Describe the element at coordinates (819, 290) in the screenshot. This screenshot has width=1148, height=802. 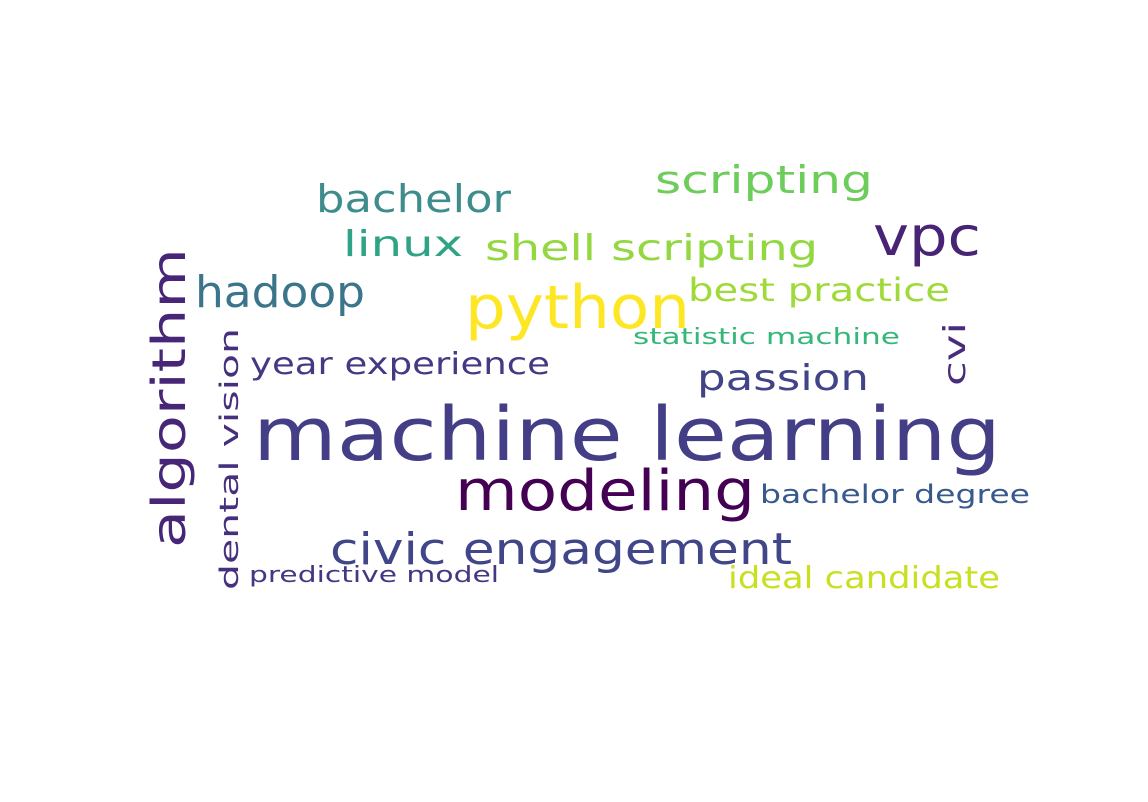
I see `word-best-practice: best practice` at that location.